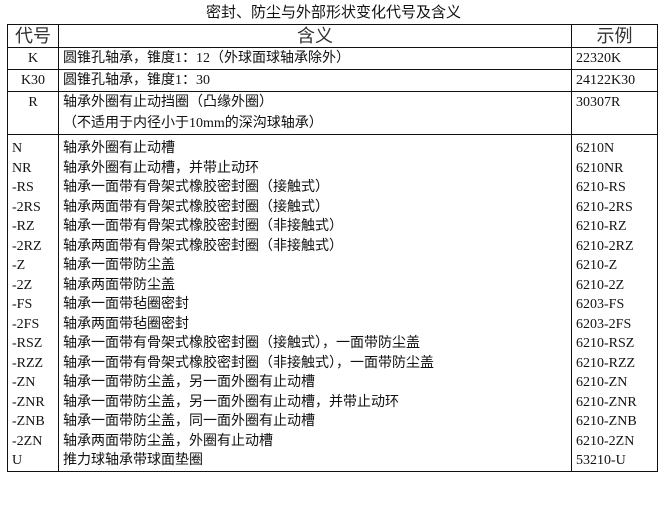 The width and height of the screenshot is (667, 512). Describe the element at coordinates (24, 382) in the screenshot. I see `code-cell: -ZN` at that location.